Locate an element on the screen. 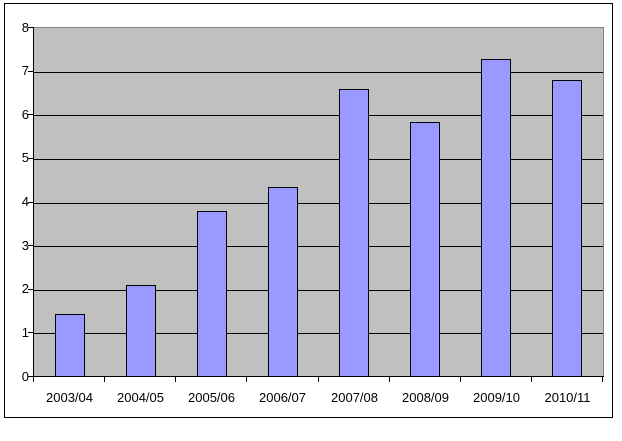 The image size is (622, 441). gridline-y4 is located at coordinates (318, 203).